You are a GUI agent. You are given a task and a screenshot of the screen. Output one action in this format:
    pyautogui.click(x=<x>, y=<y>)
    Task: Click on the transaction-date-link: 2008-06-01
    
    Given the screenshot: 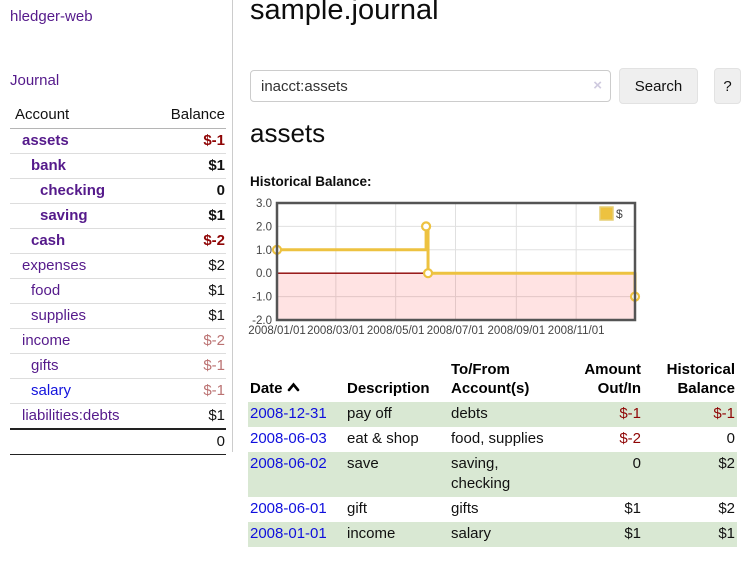 What is the action you would take?
    pyautogui.click(x=288, y=508)
    